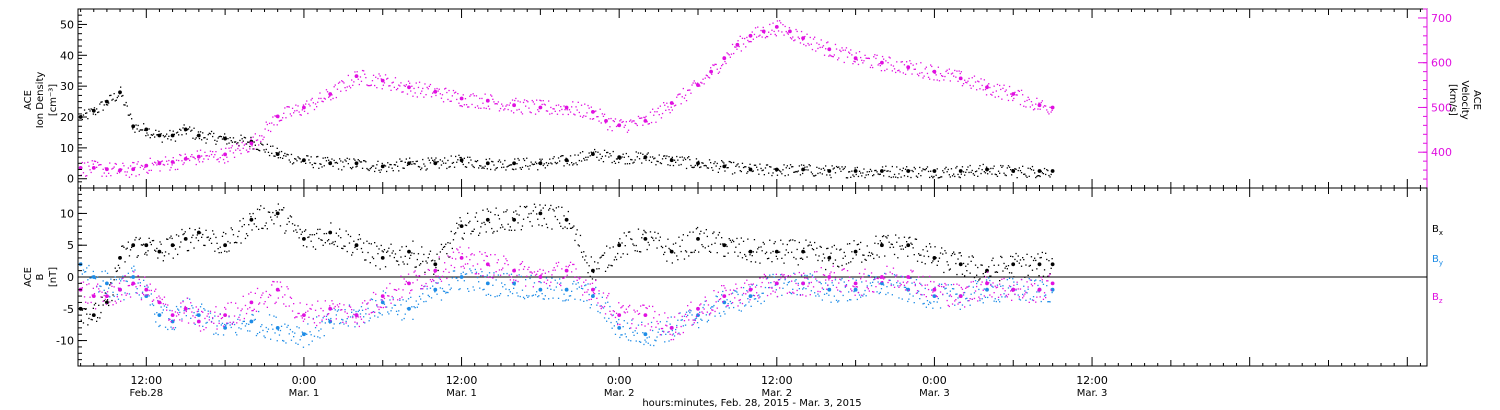 This screenshot has height=410, width=1500. Describe the element at coordinates (67, 117) in the screenshot. I see `y-tick-label: 20` at that location.